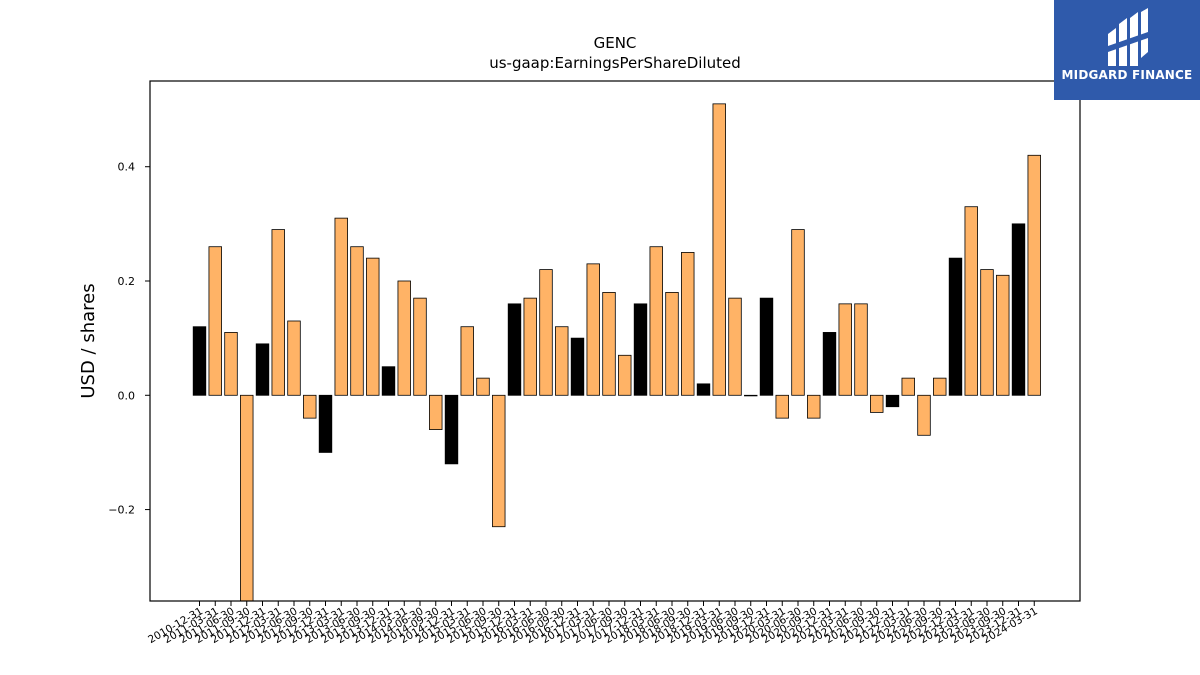  I want to click on brand-logo: MIDGARD FINANCE, so click(1127, 50).